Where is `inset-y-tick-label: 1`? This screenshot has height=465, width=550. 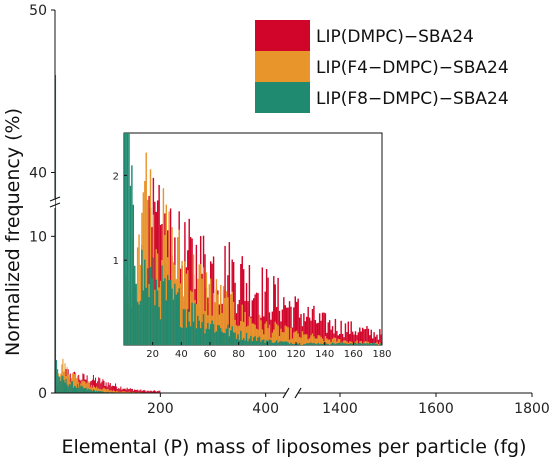
inset-y-tick-label: 1 is located at coordinates (116, 261).